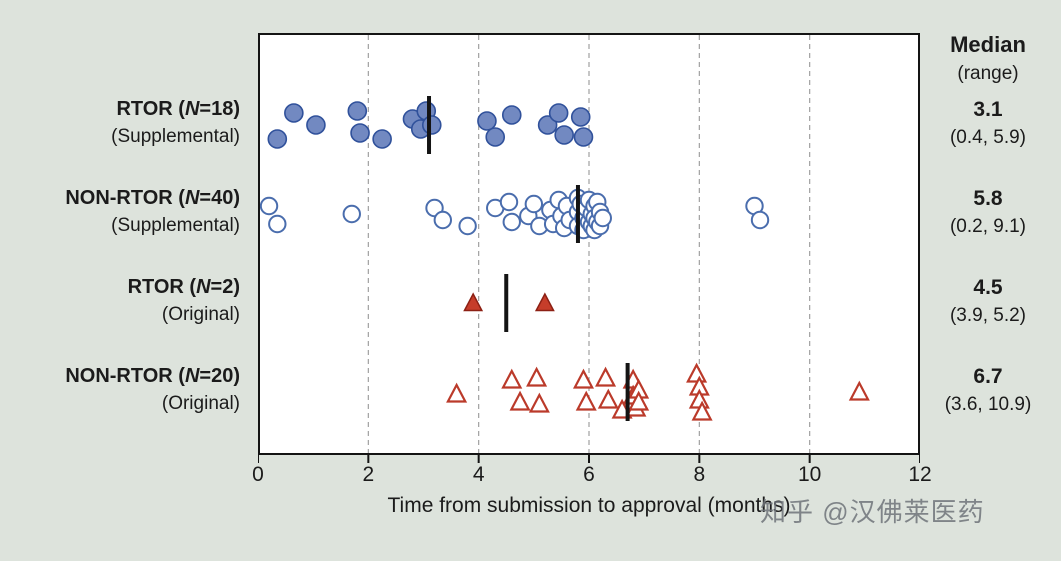 Image resolution: width=1061 pixels, height=561 pixels. What do you see at coordinates (152, 376) in the screenshot?
I see `group-label-line1: NON-RTOR (N=20)` at bounding box center [152, 376].